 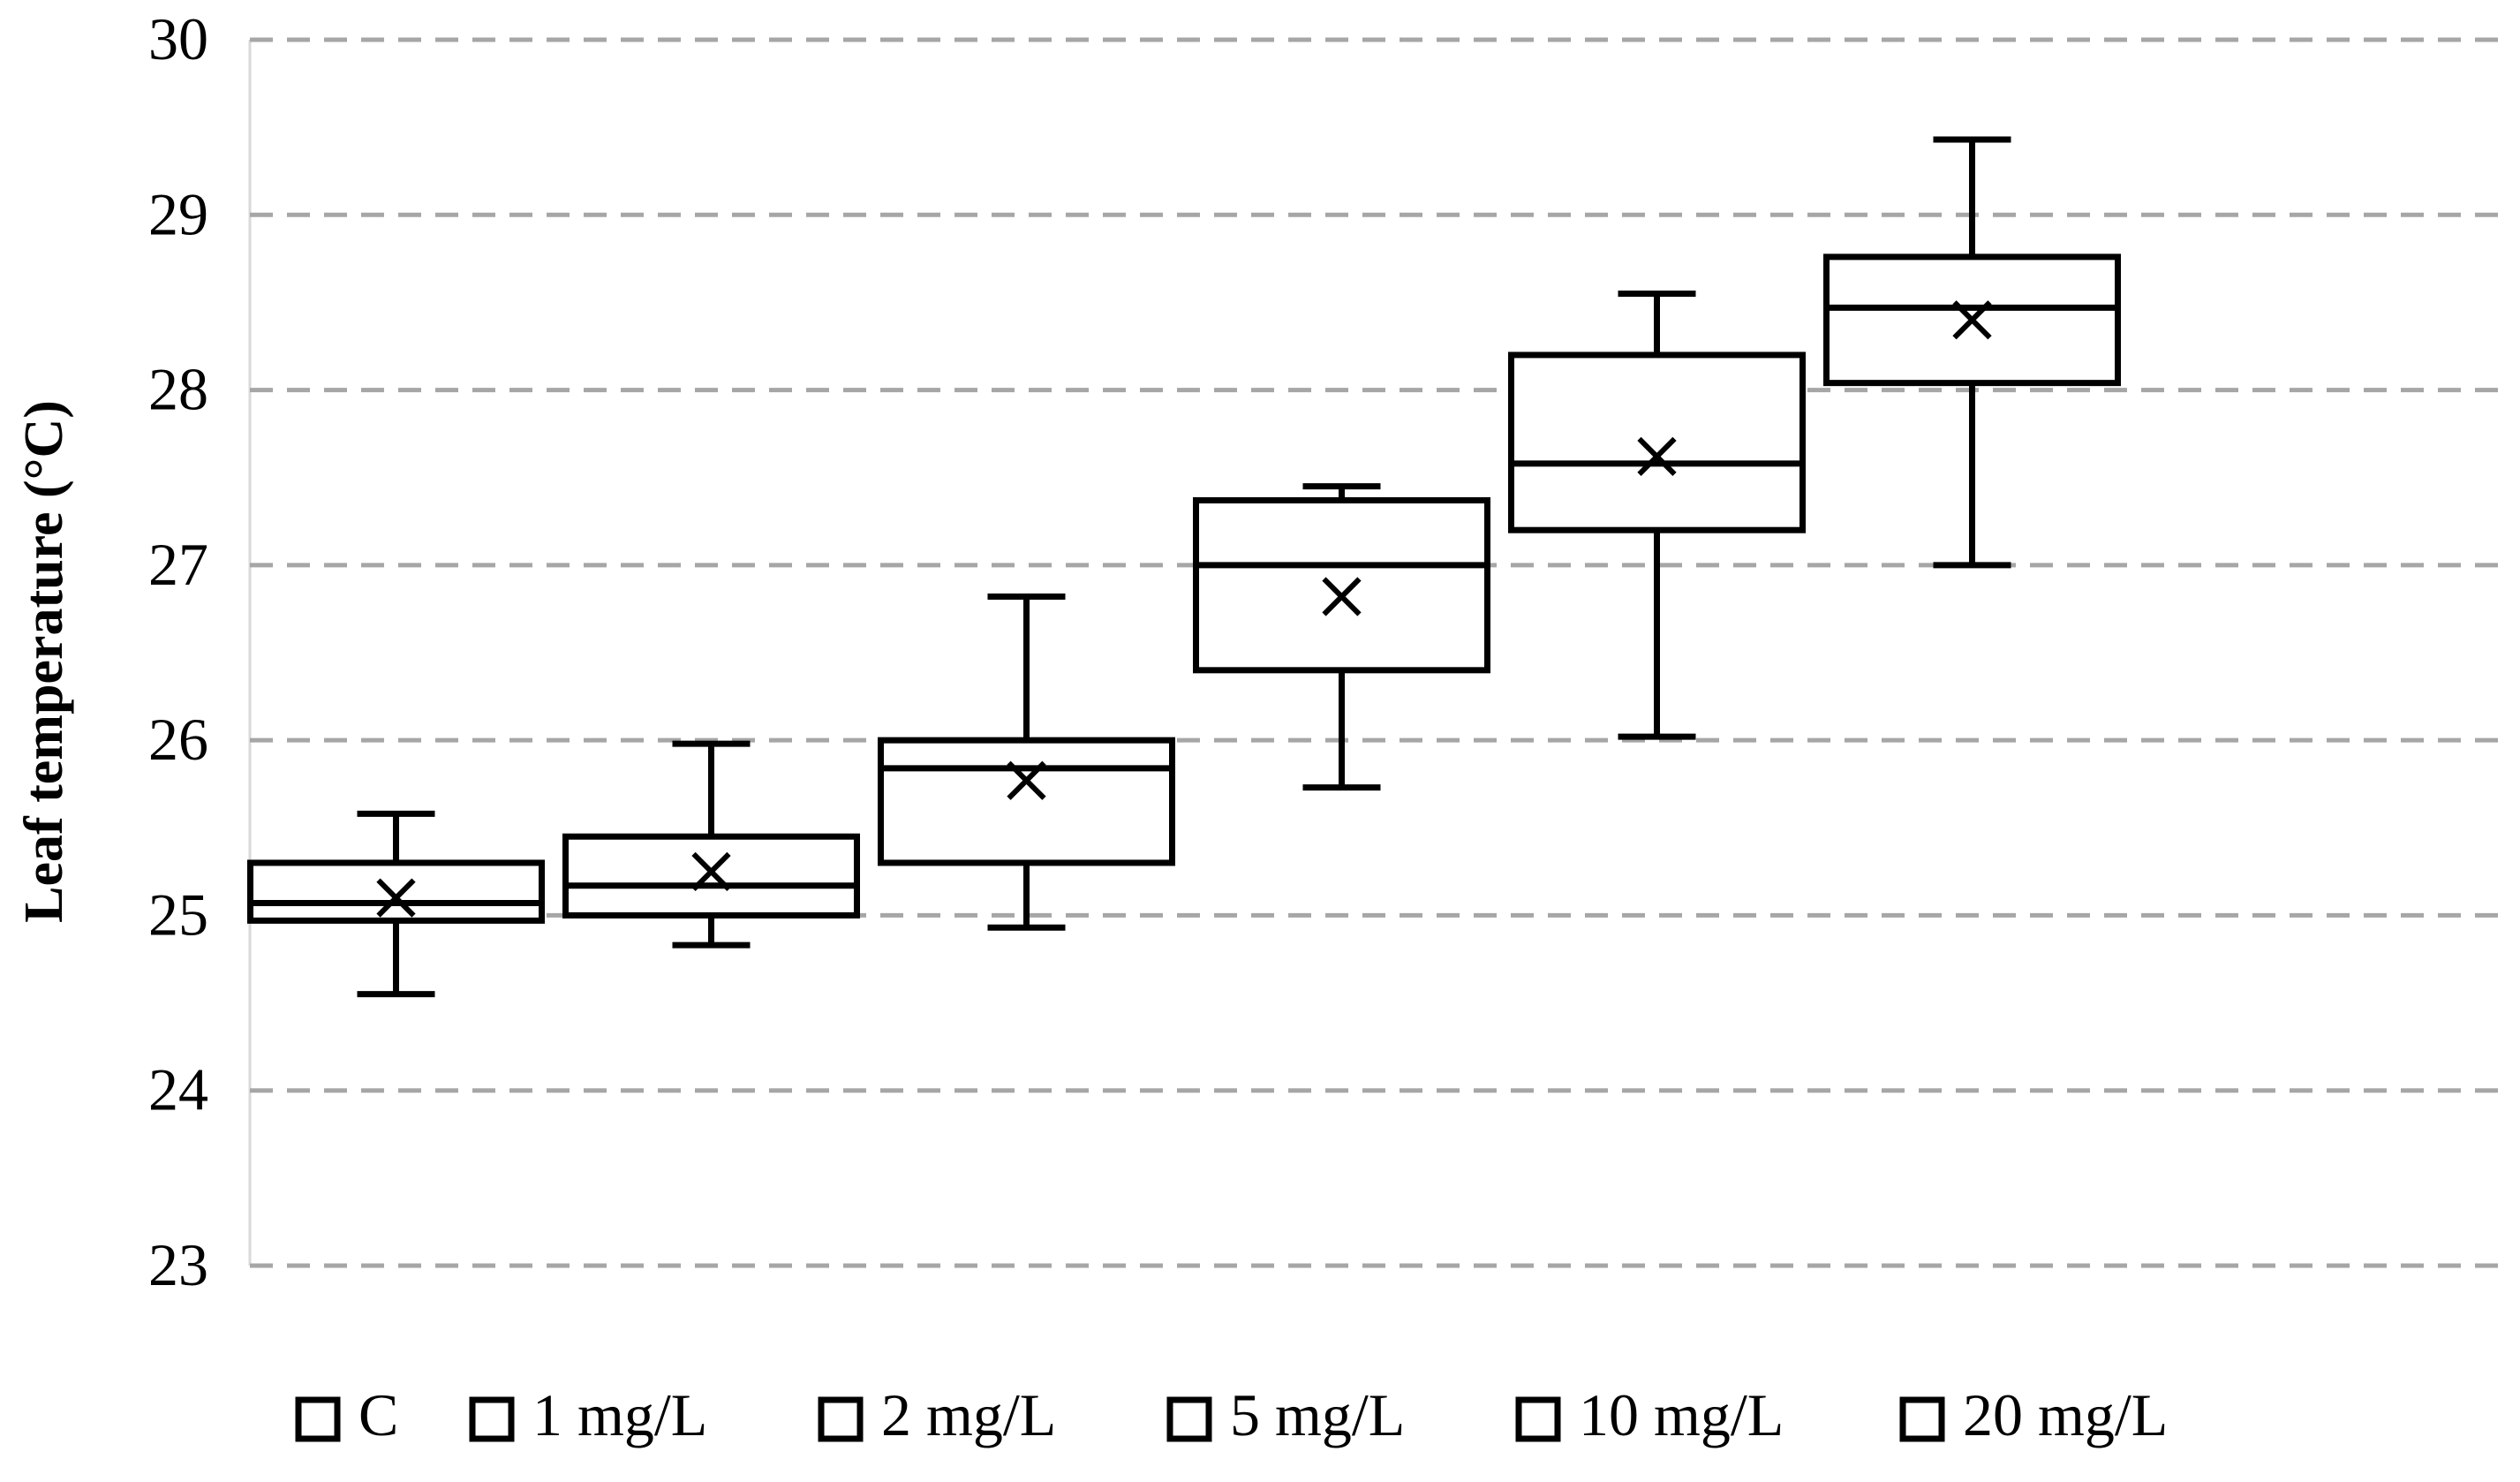 What do you see at coordinates (1026, 780) in the screenshot?
I see `box-2-mean-marker-b` at bounding box center [1026, 780].